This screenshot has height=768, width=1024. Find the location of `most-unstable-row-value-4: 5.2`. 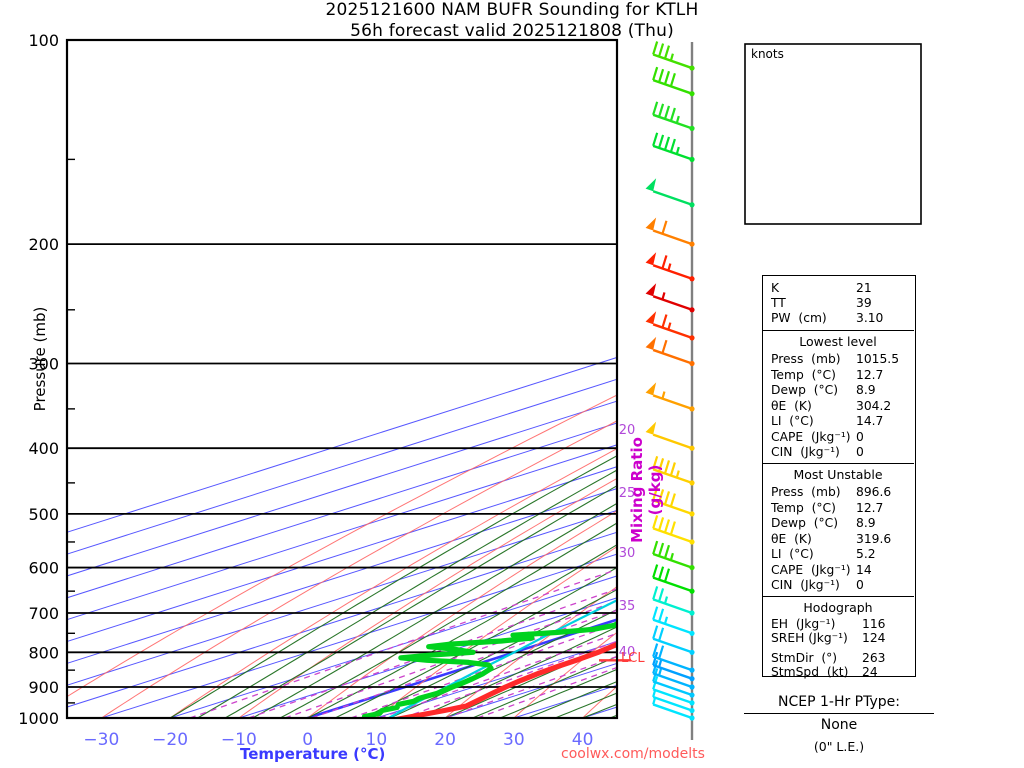

most-unstable-row-value-4: 5.2 is located at coordinates (866, 554).